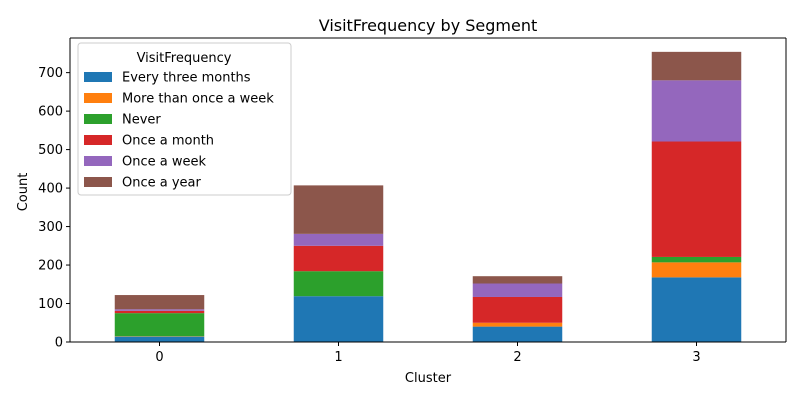 This screenshot has height=404, width=800. Describe the element at coordinates (164, 162) in the screenshot. I see `legend-label: Once a week` at that location.